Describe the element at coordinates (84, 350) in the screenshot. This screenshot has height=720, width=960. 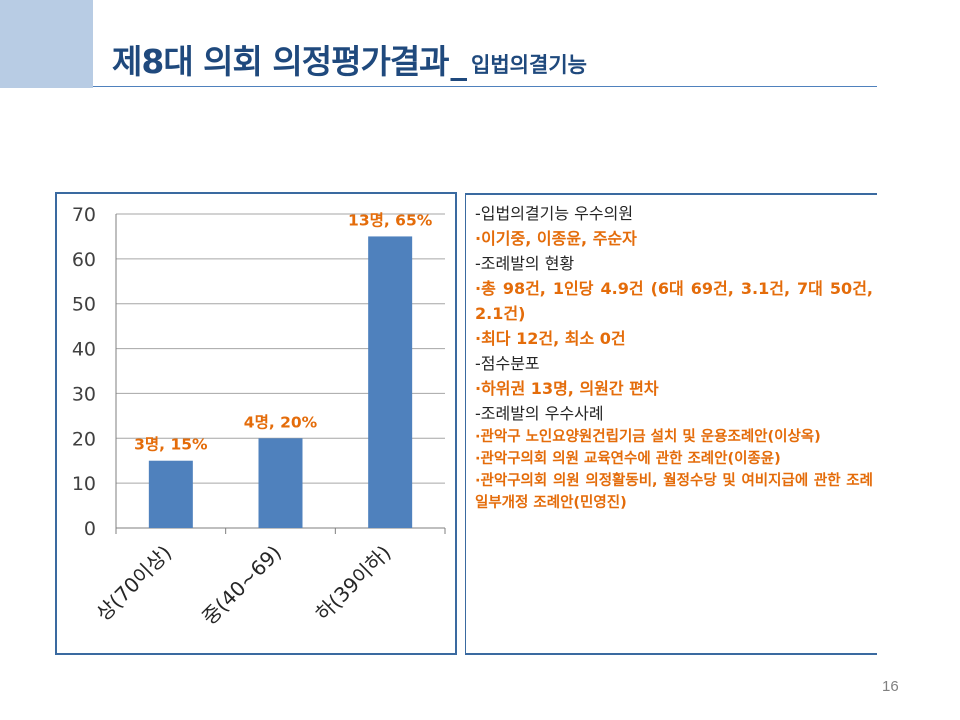
I see `y-tick-label: 40` at that location.